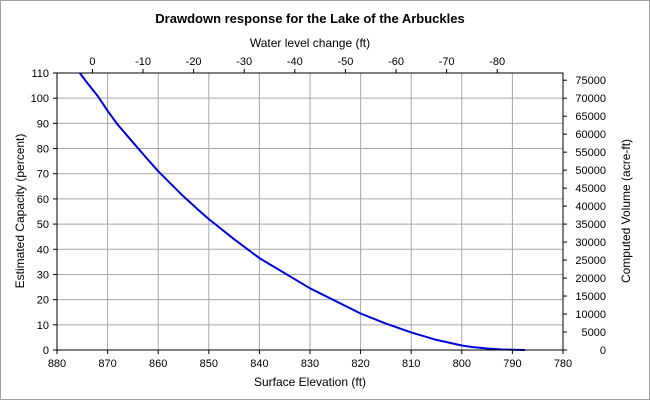 Image resolution: width=650 pixels, height=400 pixels. What do you see at coordinates (43, 175) in the screenshot?
I see `y-tick-label: 70` at bounding box center [43, 175].